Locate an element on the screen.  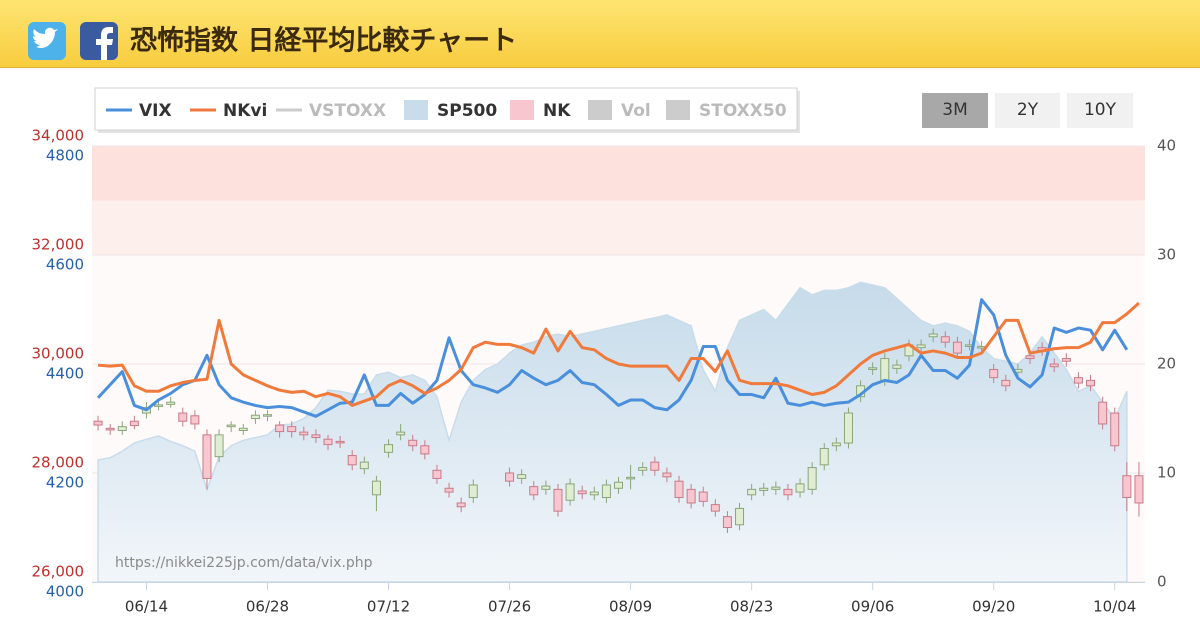
vix-tick-label: 30 is located at coordinates (1166, 255).